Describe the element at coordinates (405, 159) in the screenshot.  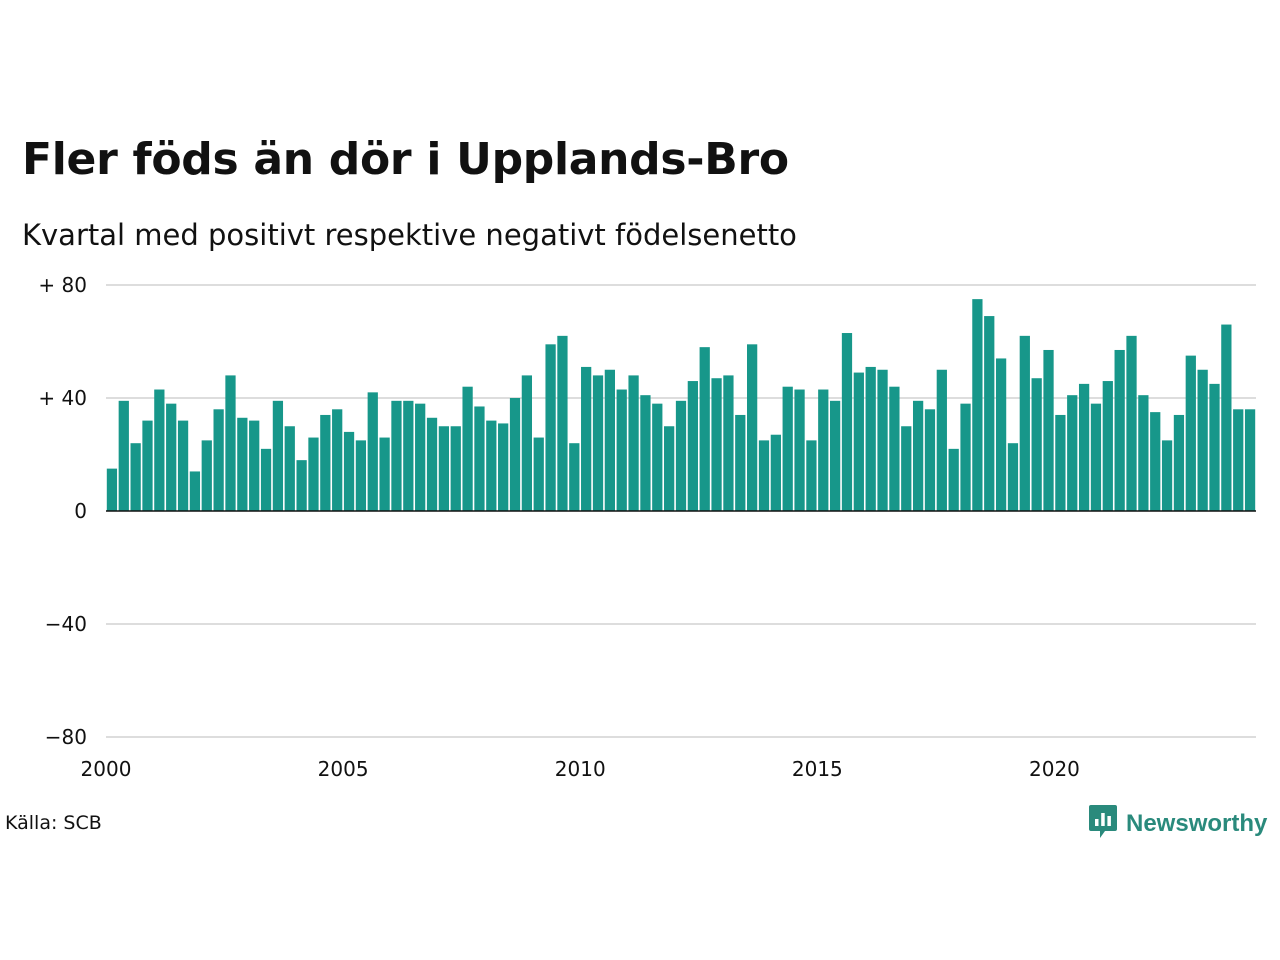
I see `chart-title: Fler föds än dör i Upplands-Bro` at that location.